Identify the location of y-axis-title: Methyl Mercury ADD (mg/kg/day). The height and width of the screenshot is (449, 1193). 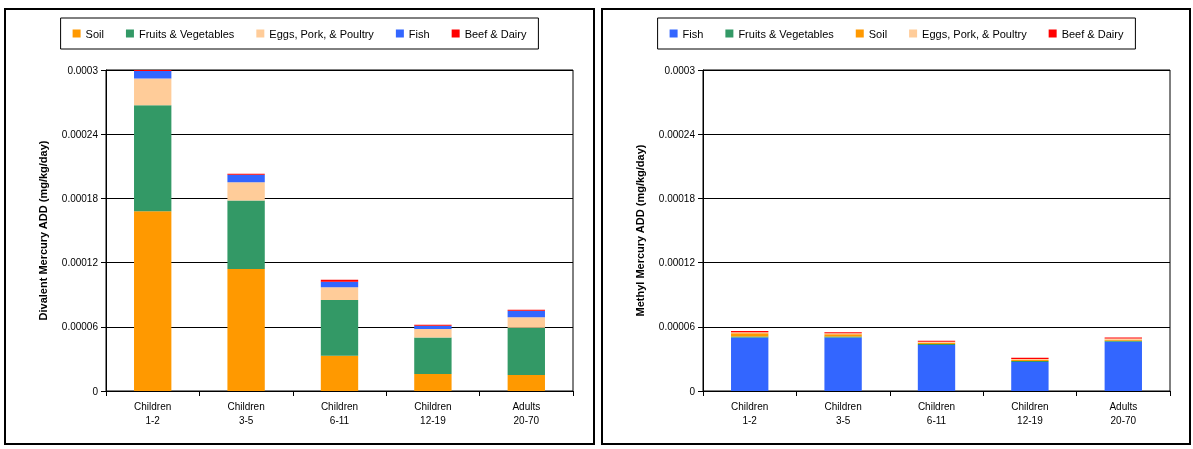
(639, 230).